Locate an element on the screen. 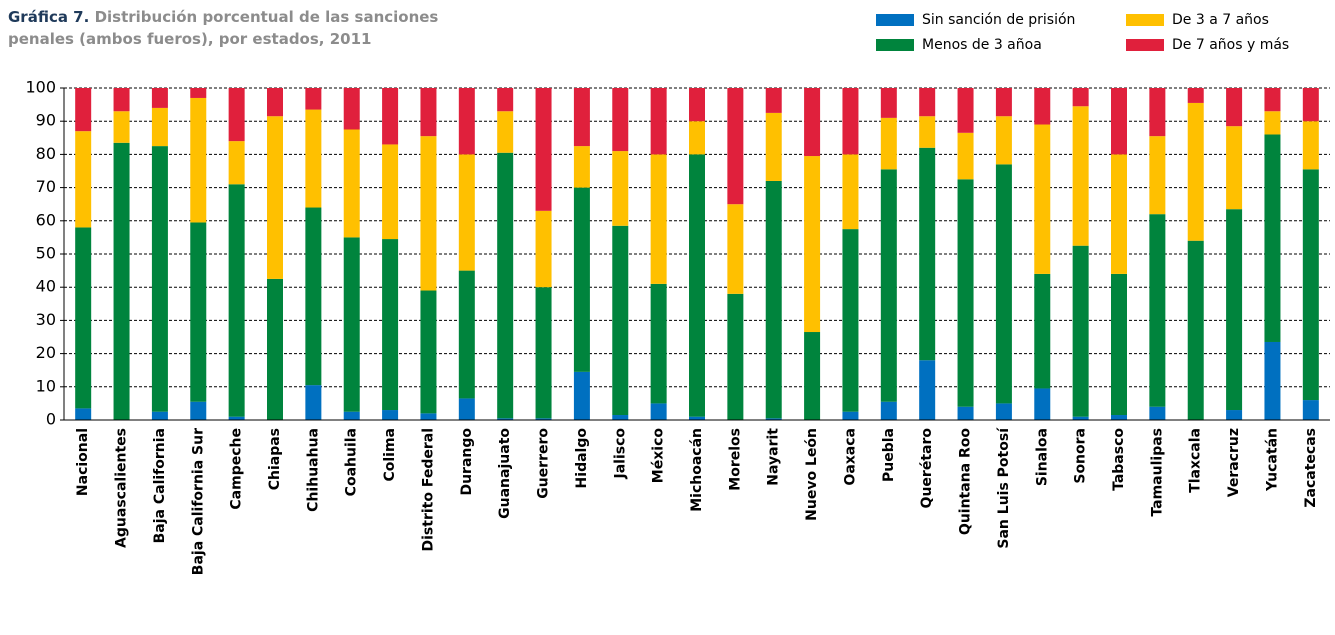  x-tick-label: Quintana Roo is located at coordinates (966, 481).